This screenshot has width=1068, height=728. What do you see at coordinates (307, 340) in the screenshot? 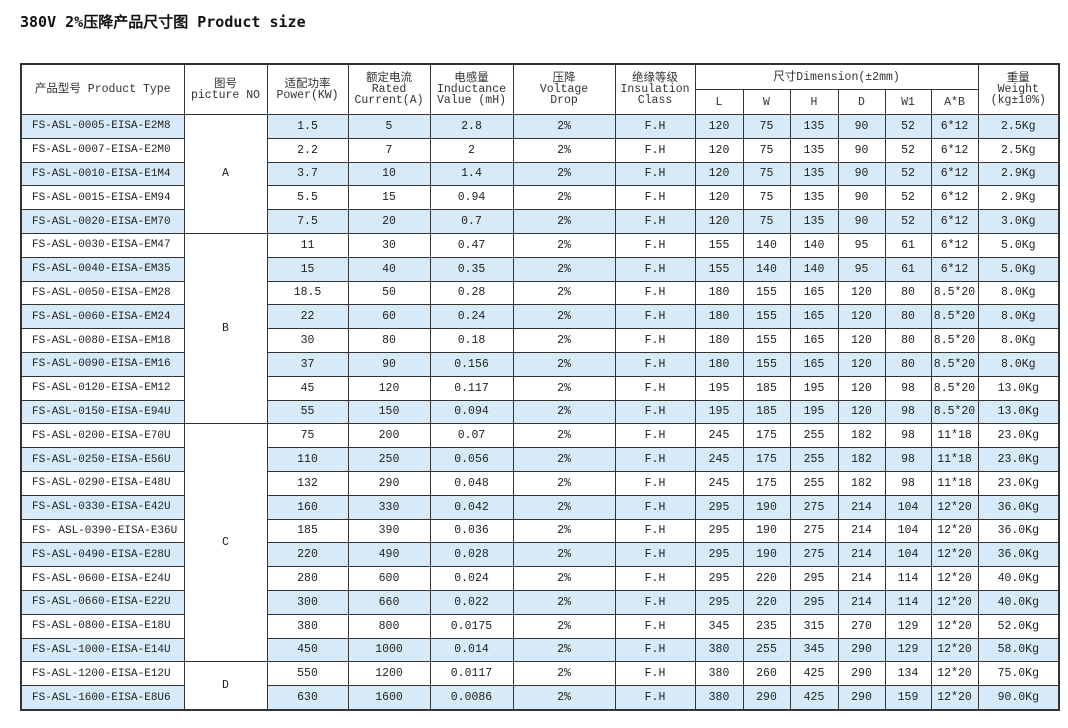
I see `cell-power: 30` at bounding box center [307, 340].